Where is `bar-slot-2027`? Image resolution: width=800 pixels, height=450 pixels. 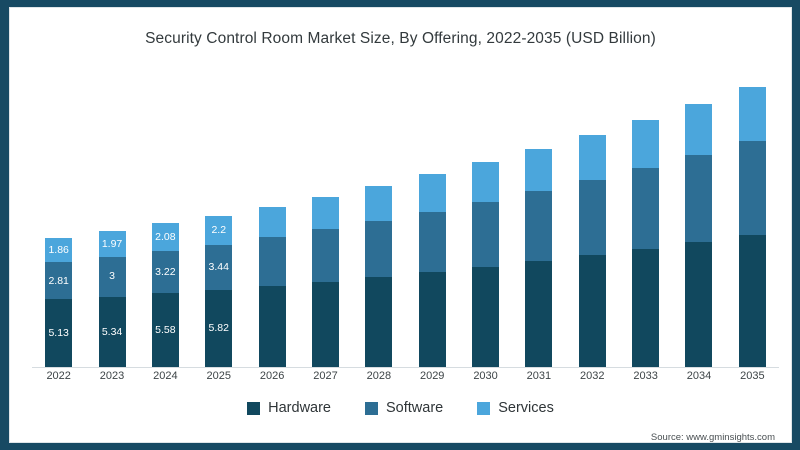
bar-slot-2027 is located at coordinates (325, 235).